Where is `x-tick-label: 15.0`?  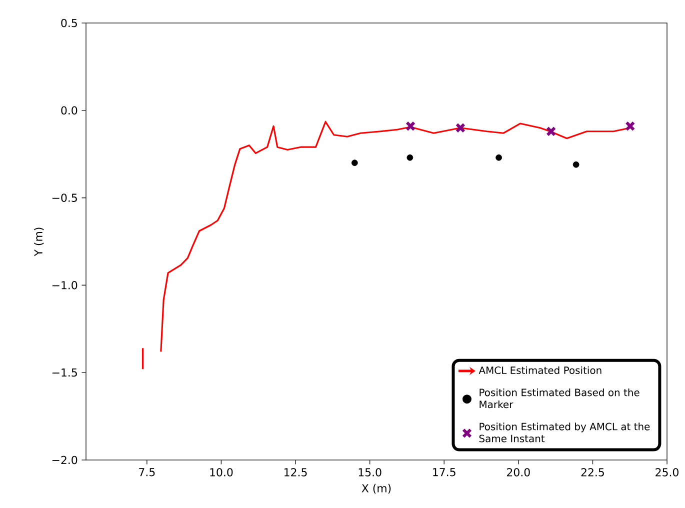 x-tick-label: 15.0 is located at coordinates (370, 472).